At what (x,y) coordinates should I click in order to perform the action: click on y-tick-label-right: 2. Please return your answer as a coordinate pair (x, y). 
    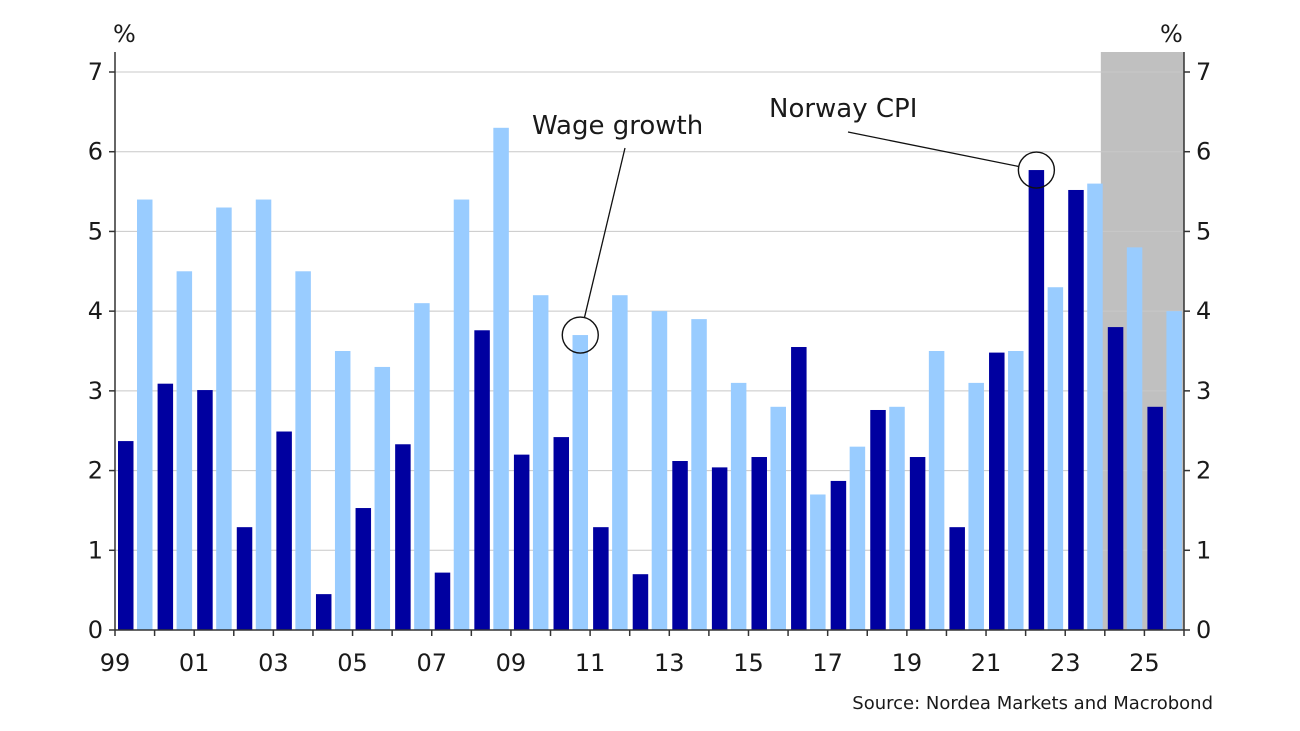
    Looking at the image, I should click on (1203, 471).